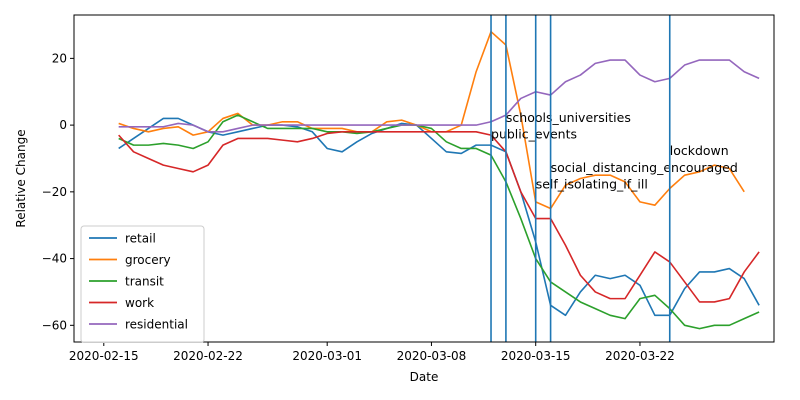 The image size is (800, 400). I want to click on legend-label-transit: transit, so click(144, 282).